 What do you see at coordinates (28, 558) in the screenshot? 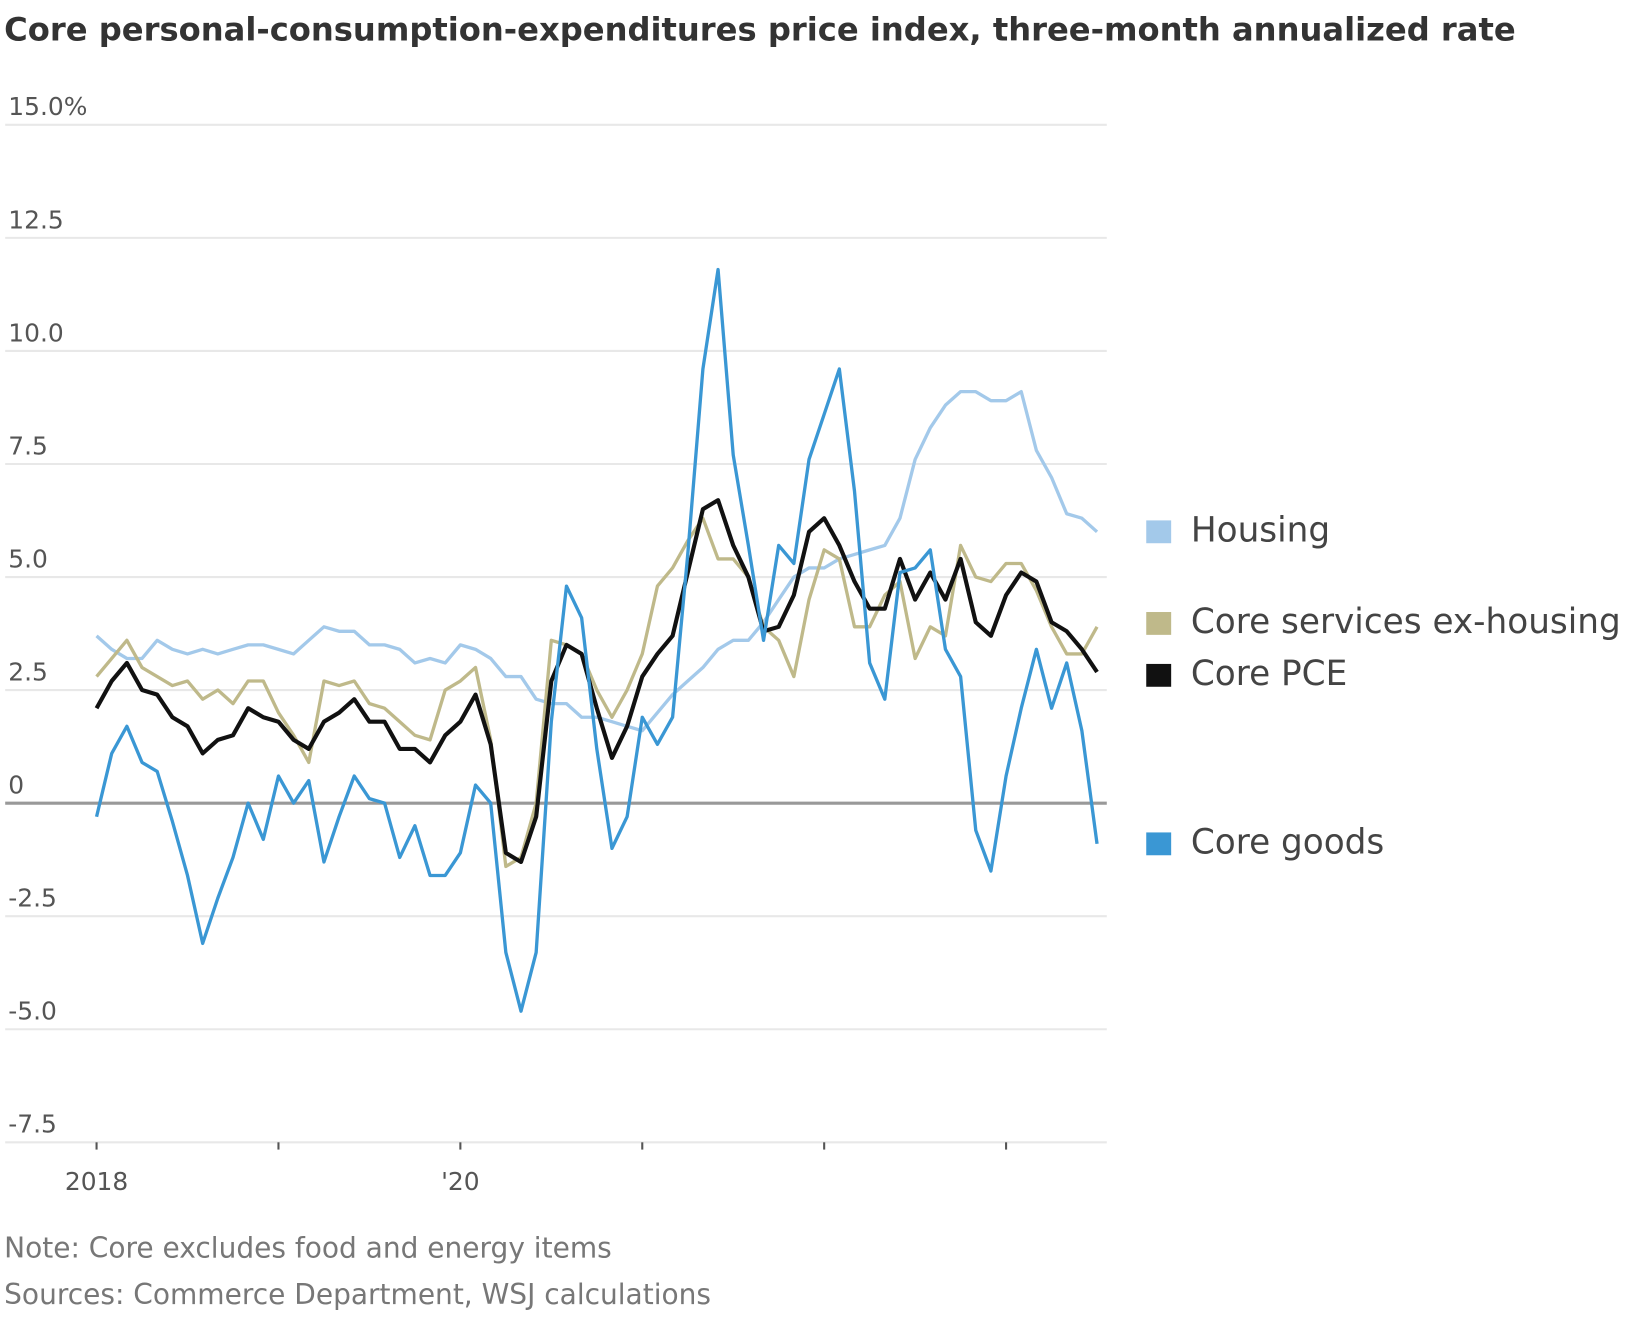
I see `y-tick-label: 5.0` at bounding box center [28, 558].